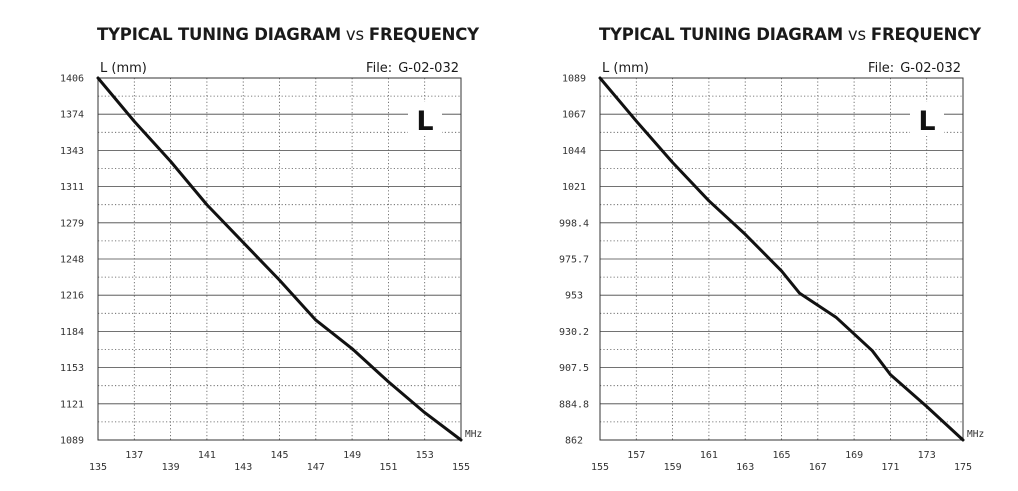 The width and height of the screenshot is (1018, 491). I want to click on y-tick-label: 1216, so click(72, 296).